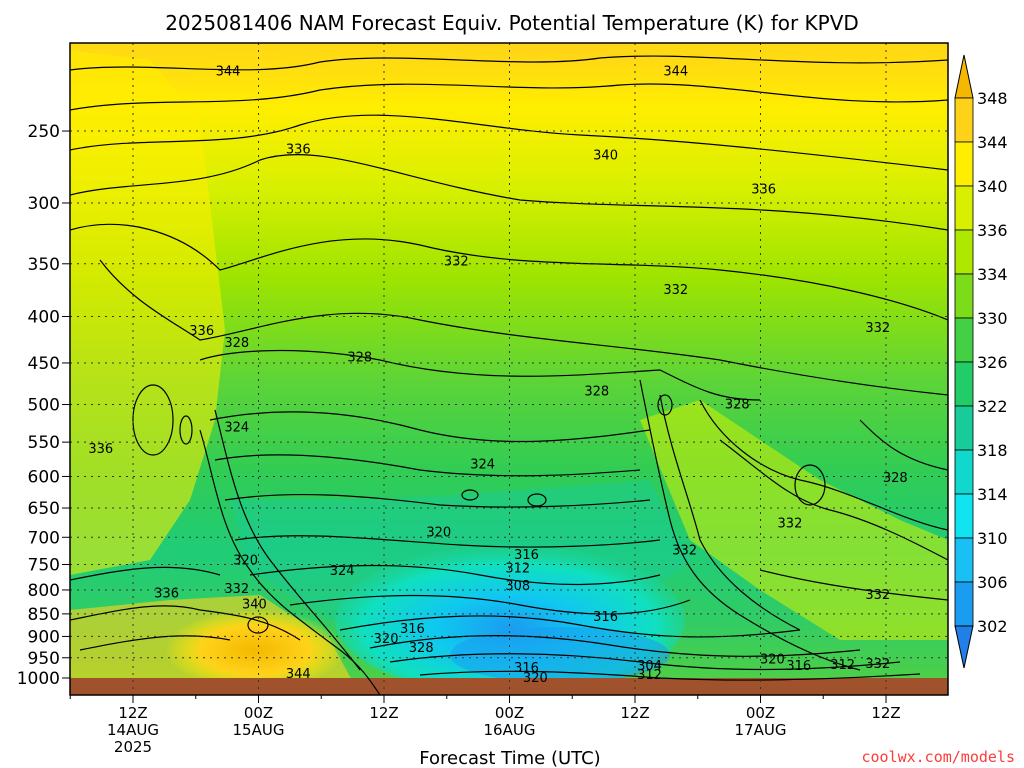 Image resolution: width=1024 pixels, height=768 pixels. I want to click on contour-label-15: 324, so click(482, 464).